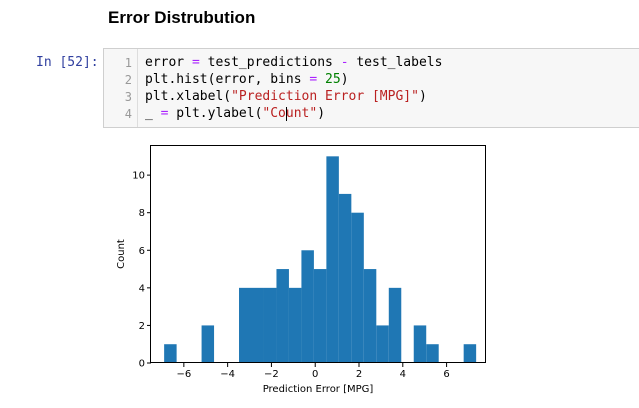 The width and height of the screenshot is (639, 408). I want to click on y-axis-ticks: 0 2 4 6 8 10, so click(141, 270).